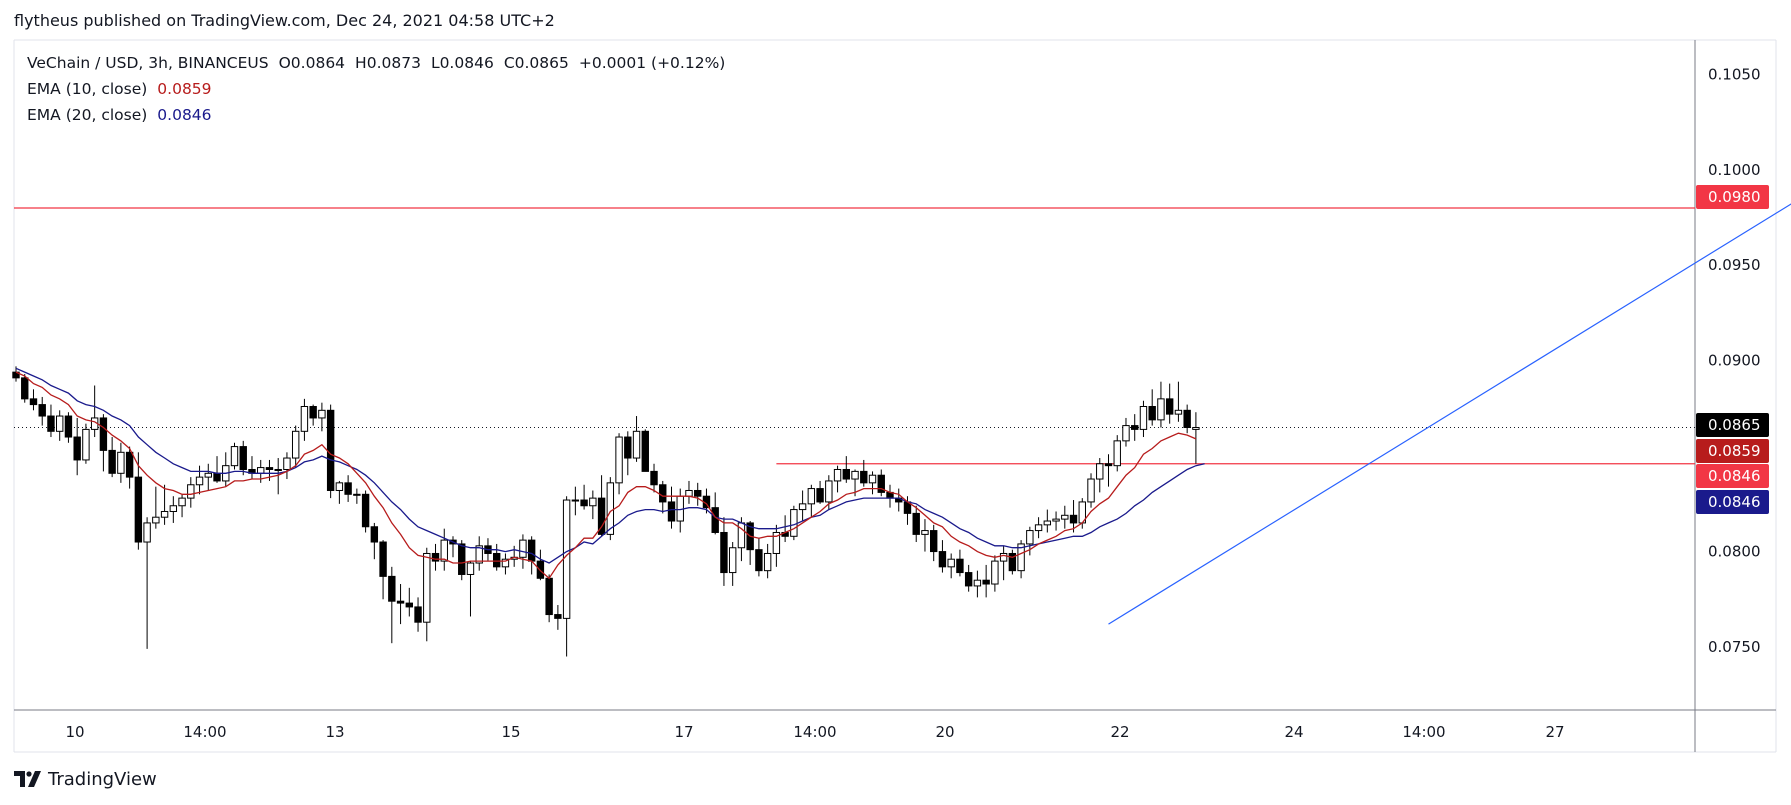  I want to click on price-labels: 0.0980 0.0865 0.0859 0.0846 0.0846, so click(1732, 349).